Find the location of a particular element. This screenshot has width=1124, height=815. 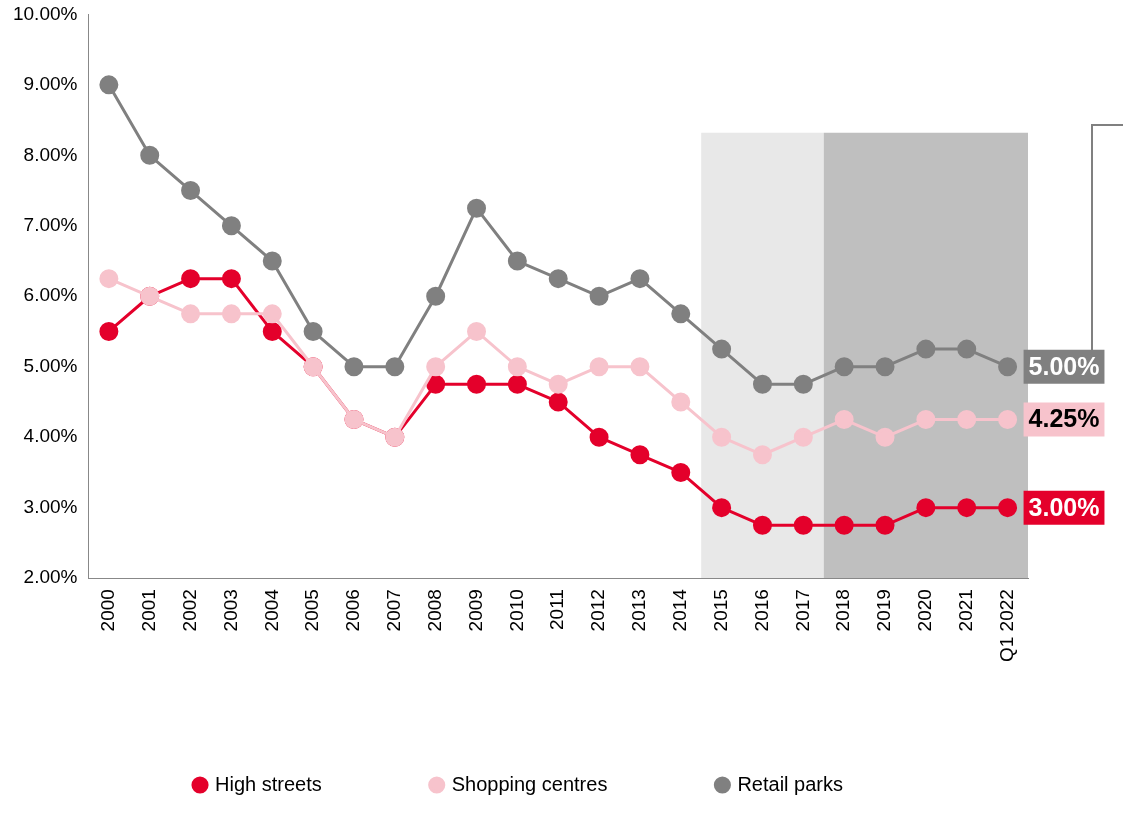

x-tick-label: 2014 is located at coordinates (680, 610).